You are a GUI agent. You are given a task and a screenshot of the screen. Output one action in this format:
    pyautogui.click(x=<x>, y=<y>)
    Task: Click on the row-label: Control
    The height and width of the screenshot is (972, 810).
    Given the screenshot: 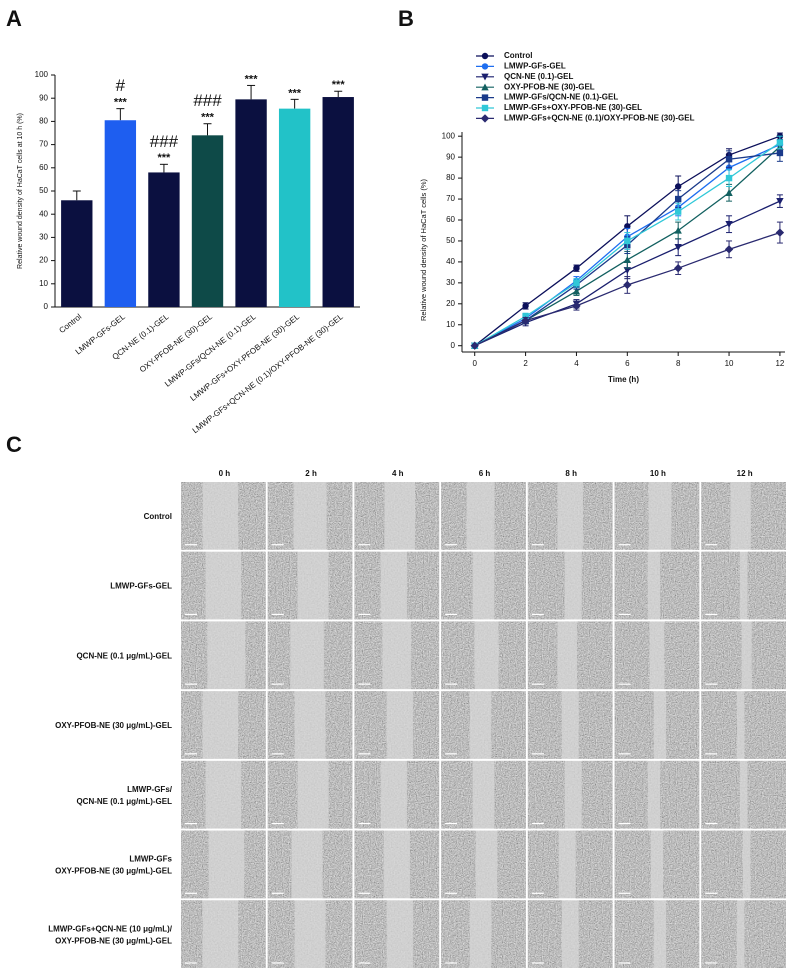 What is the action you would take?
    pyautogui.click(x=158, y=516)
    